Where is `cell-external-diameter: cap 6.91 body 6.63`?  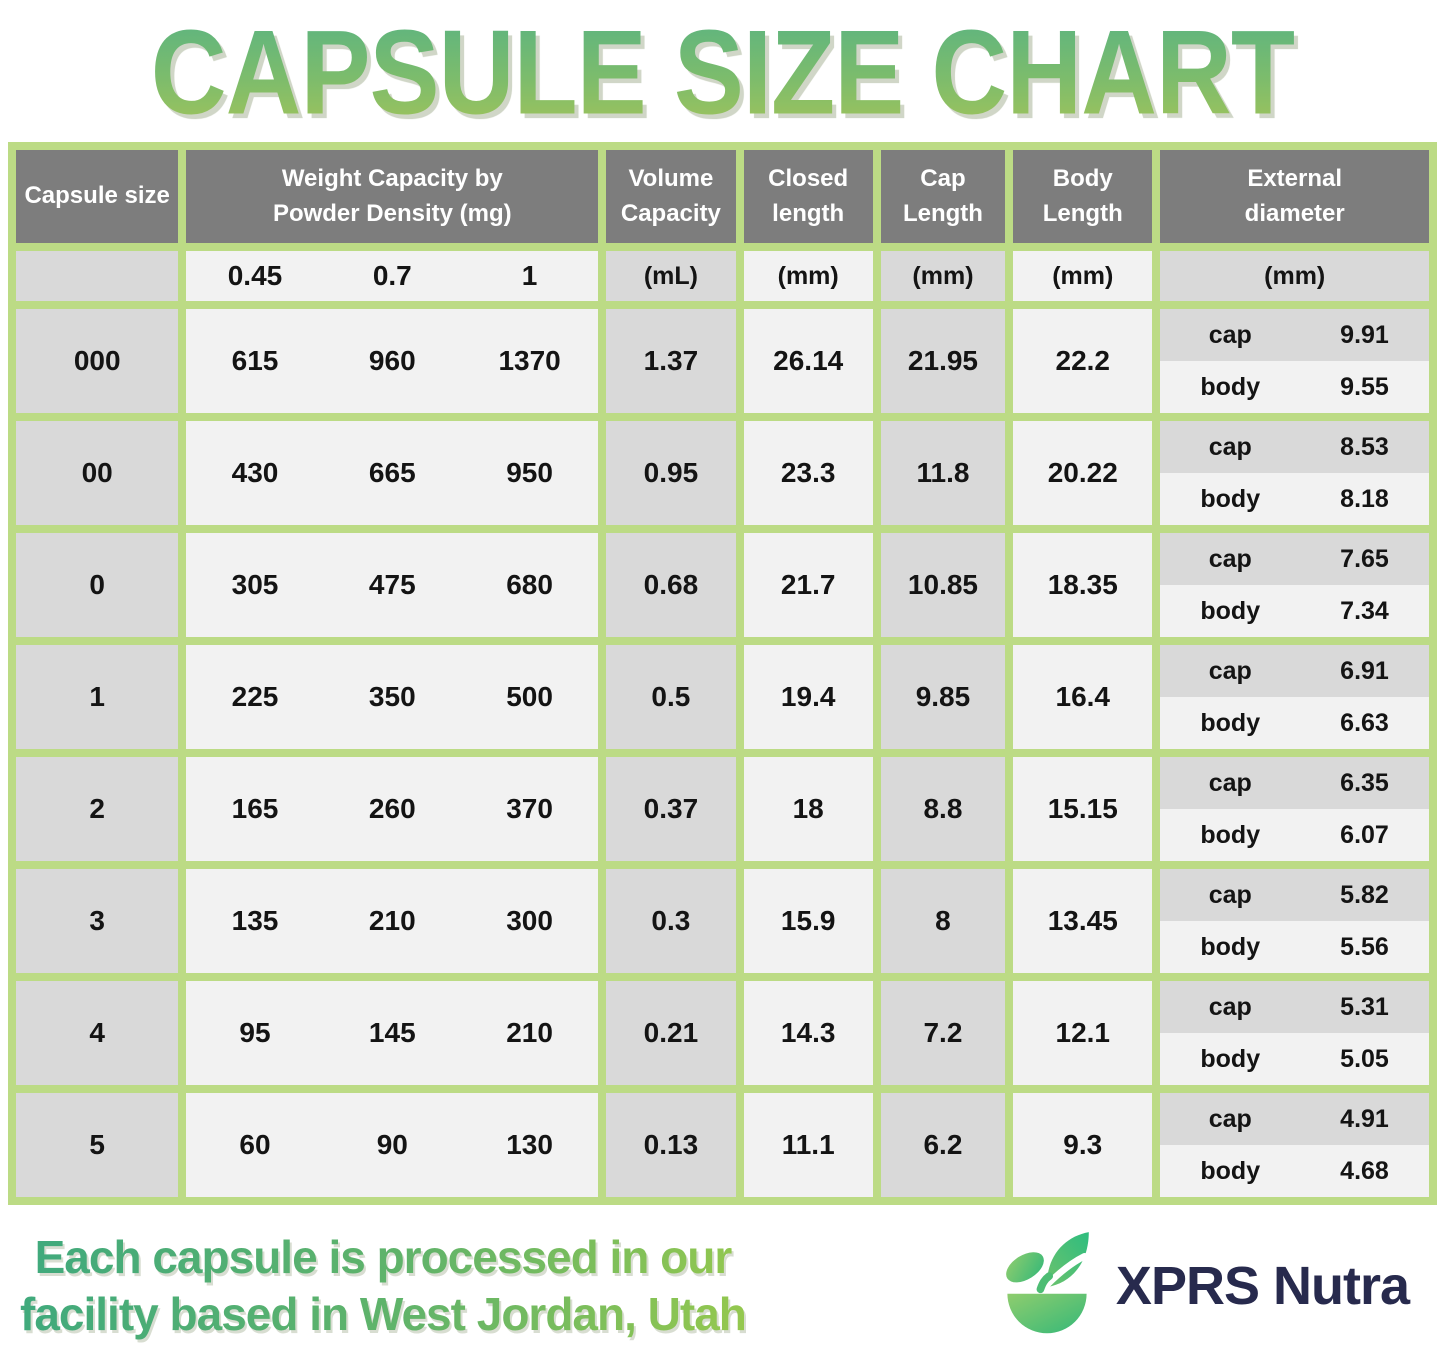 cell-external-diameter: cap 6.91 body 6.63 is located at coordinates (1294, 697).